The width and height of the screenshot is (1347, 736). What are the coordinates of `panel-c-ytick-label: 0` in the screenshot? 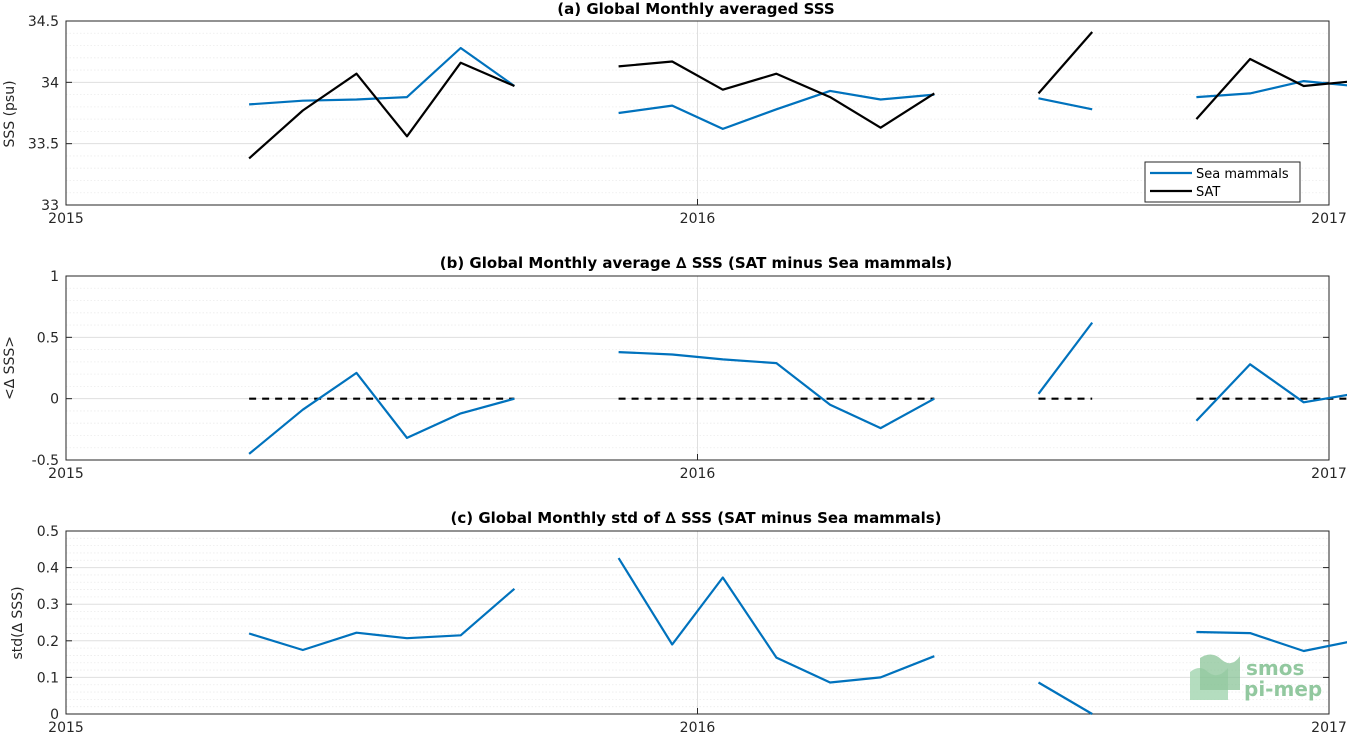 It's located at (54, 715).